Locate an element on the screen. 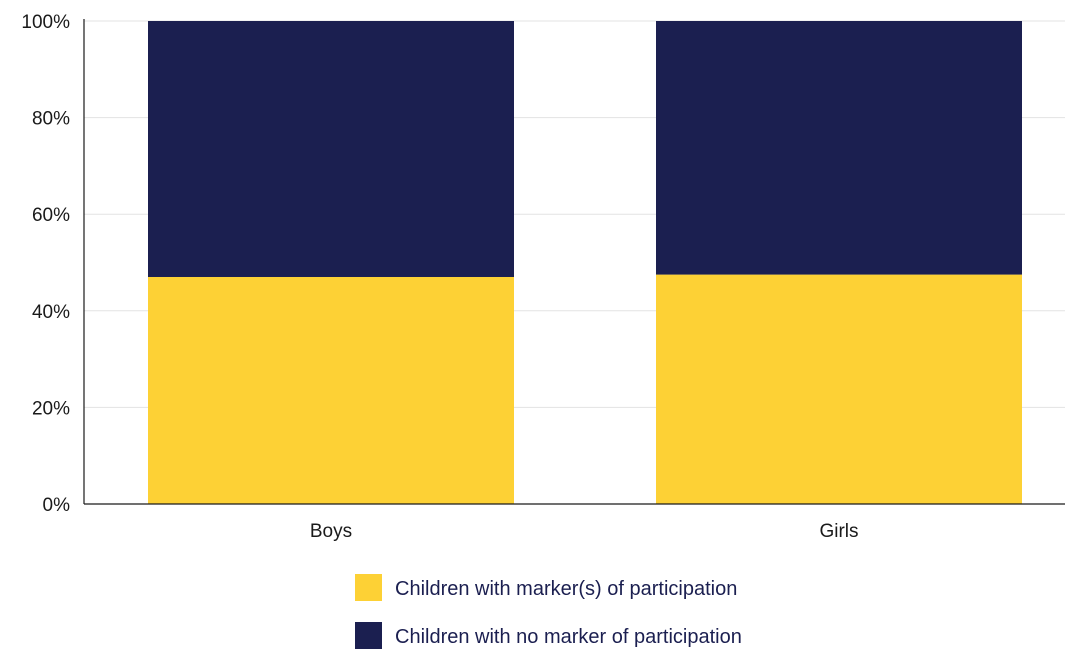 The image size is (1065, 657). y-tick-label: 100% is located at coordinates (45, 22).